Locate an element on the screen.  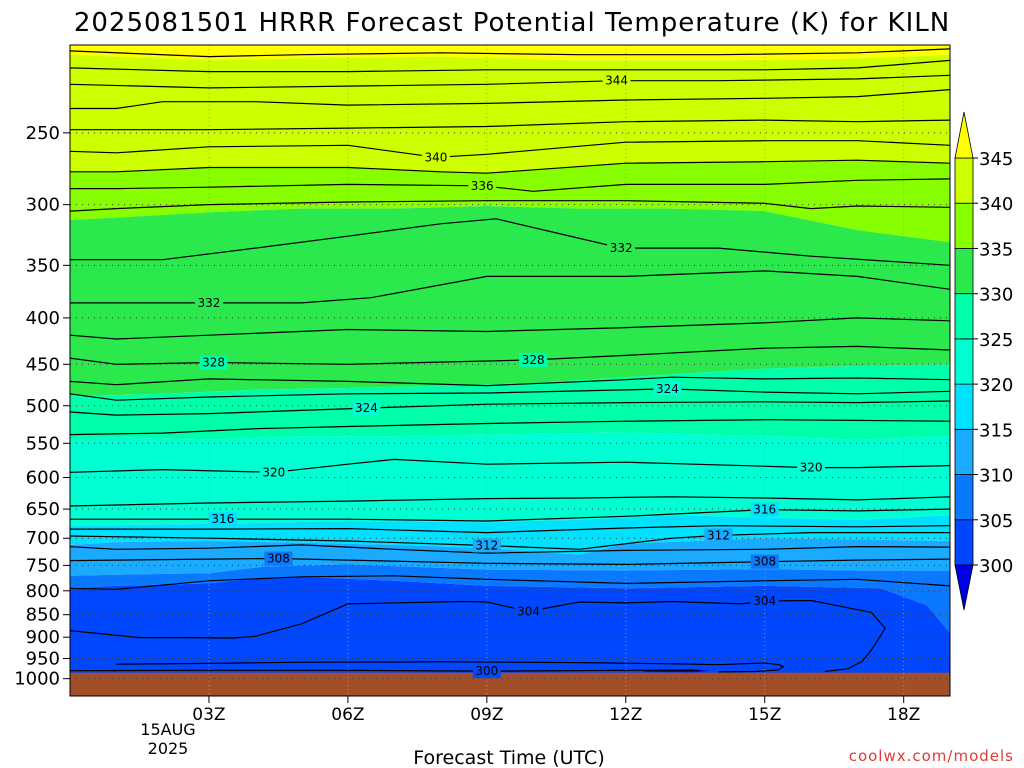
colorbar-tick-label: 310 is located at coordinates (996, 476).